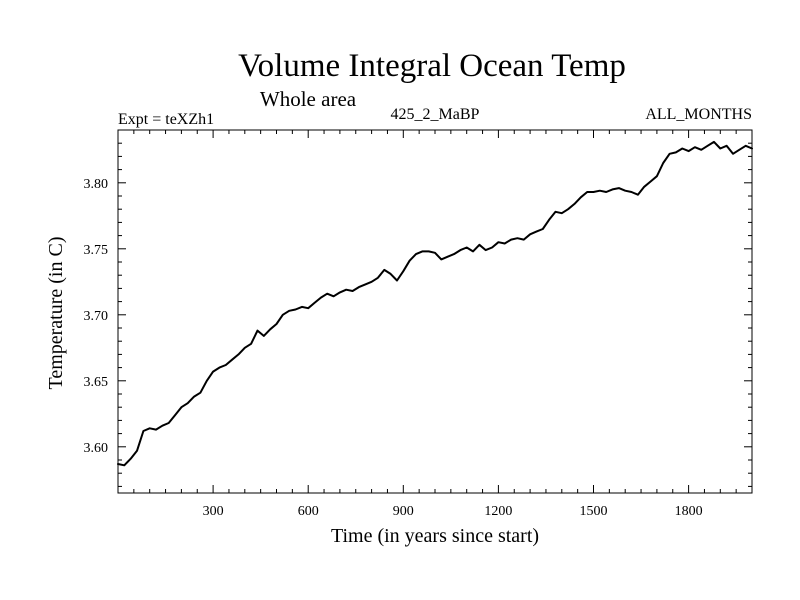 This screenshot has height=600, width=800. What do you see at coordinates (96, 184) in the screenshot?
I see `y-tick-label: 3.80` at bounding box center [96, 184].